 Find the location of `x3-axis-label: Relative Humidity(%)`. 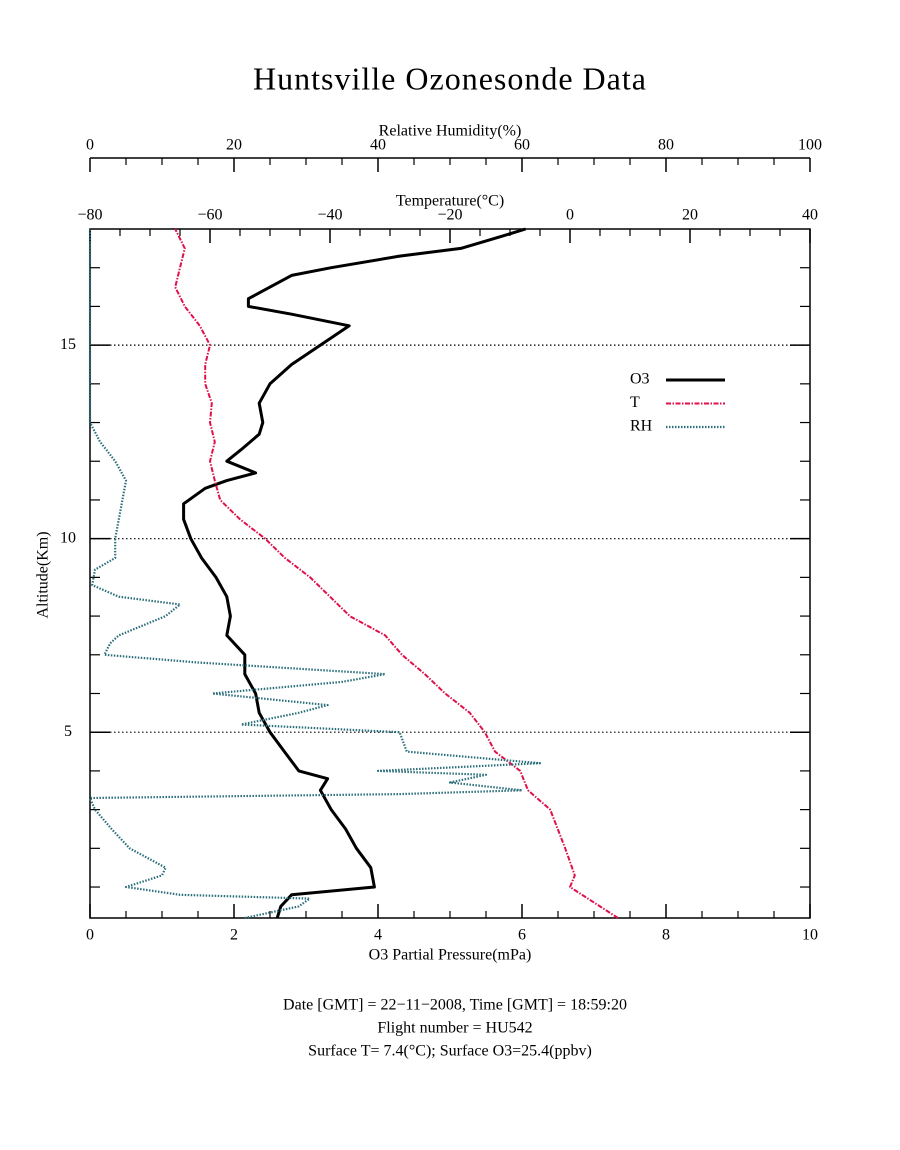

x3-axis-label: Relative Humidity(%) is located at coordinates (450, 131).